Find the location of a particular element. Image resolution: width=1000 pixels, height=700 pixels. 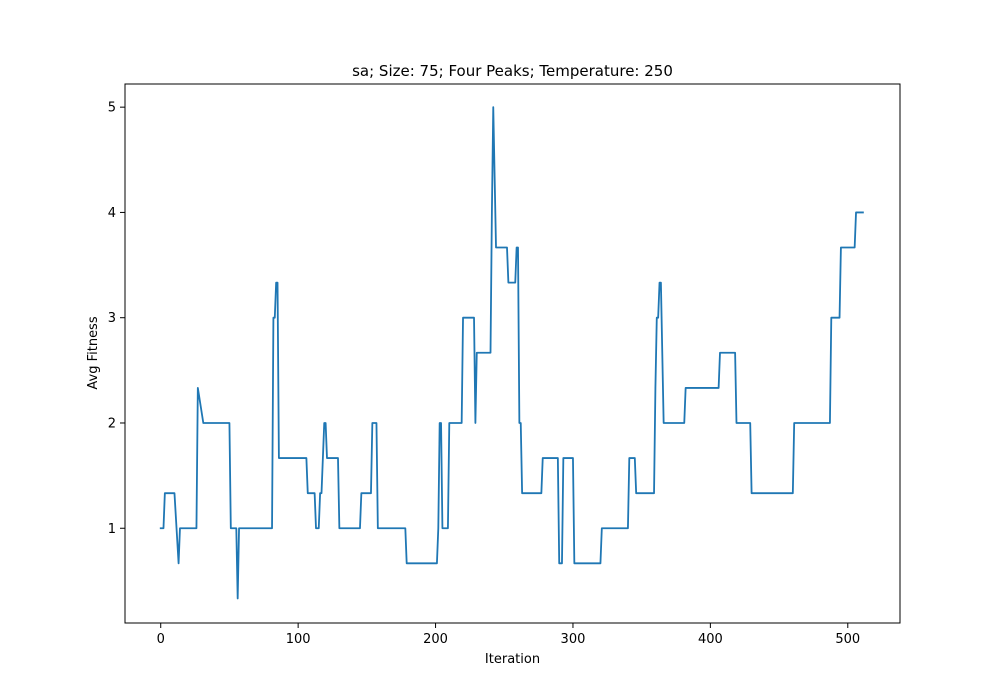

x-axis-ticks: 0 100 200 300 400 500 is located at coordinates (508, 635).